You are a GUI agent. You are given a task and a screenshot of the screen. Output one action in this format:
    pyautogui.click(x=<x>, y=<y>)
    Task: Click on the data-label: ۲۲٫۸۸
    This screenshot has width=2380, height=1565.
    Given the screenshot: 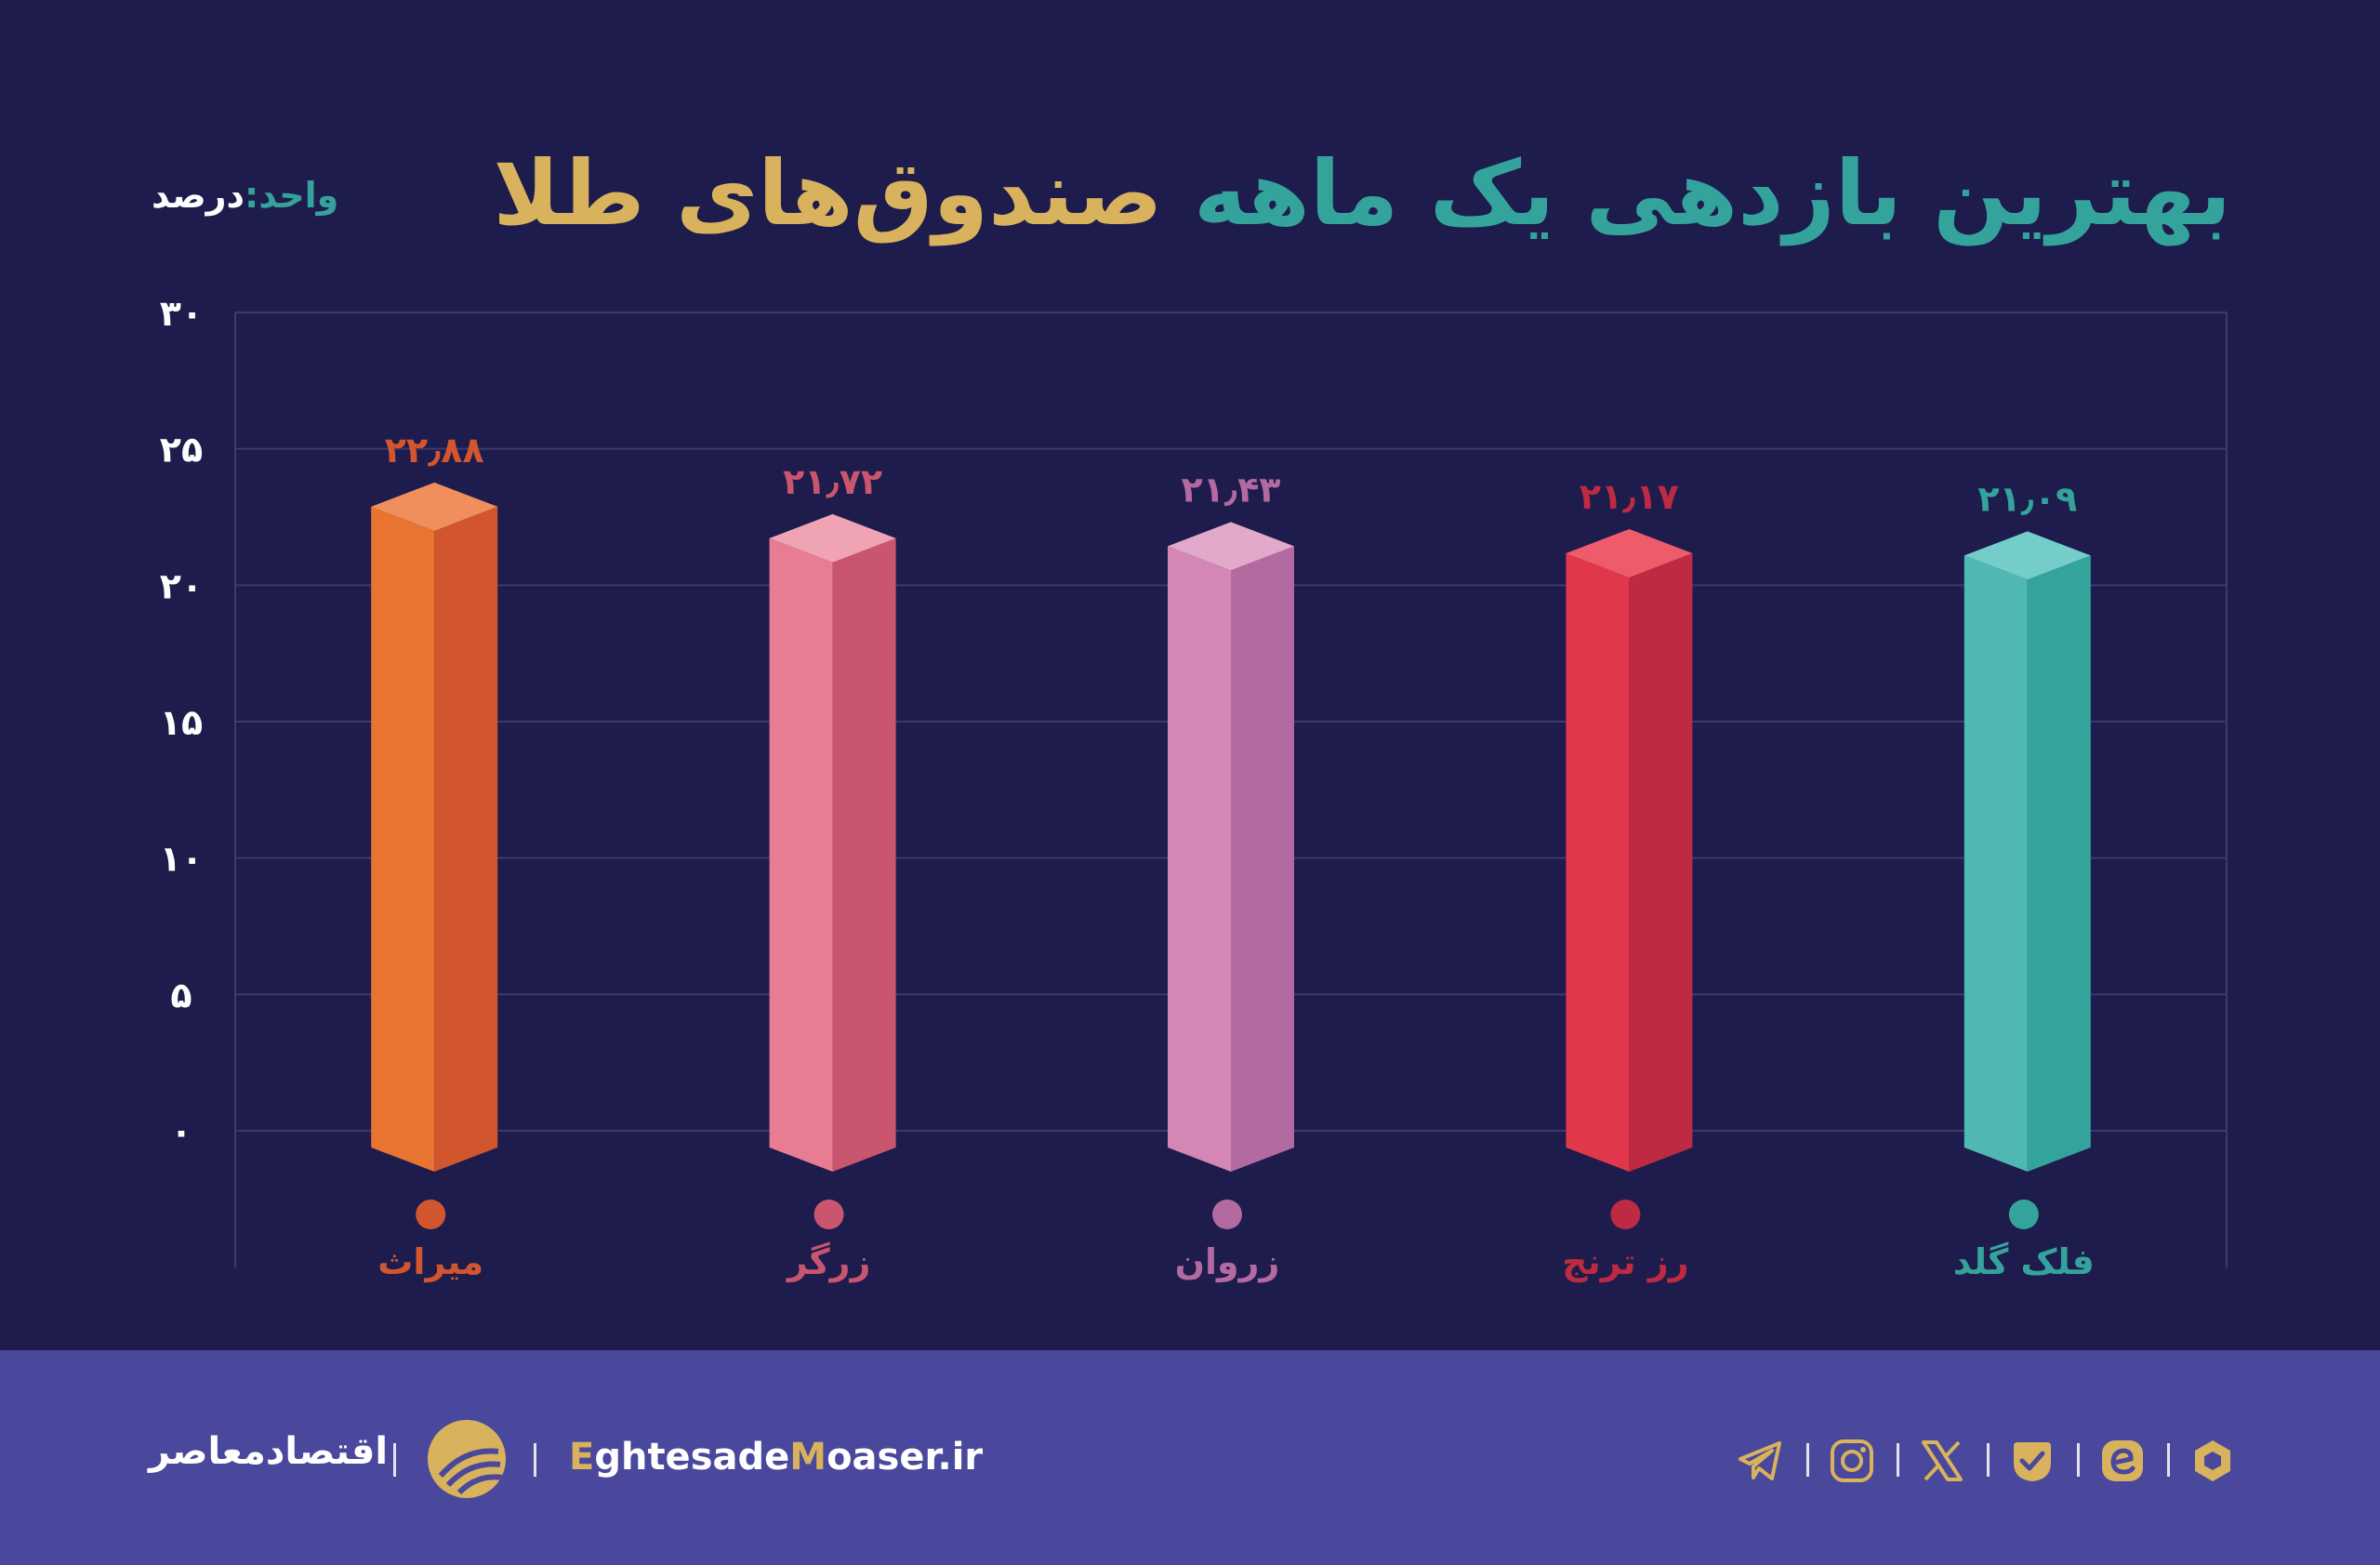 What is the action you would take?
    pyautogui.click(x=434, y=450)
    